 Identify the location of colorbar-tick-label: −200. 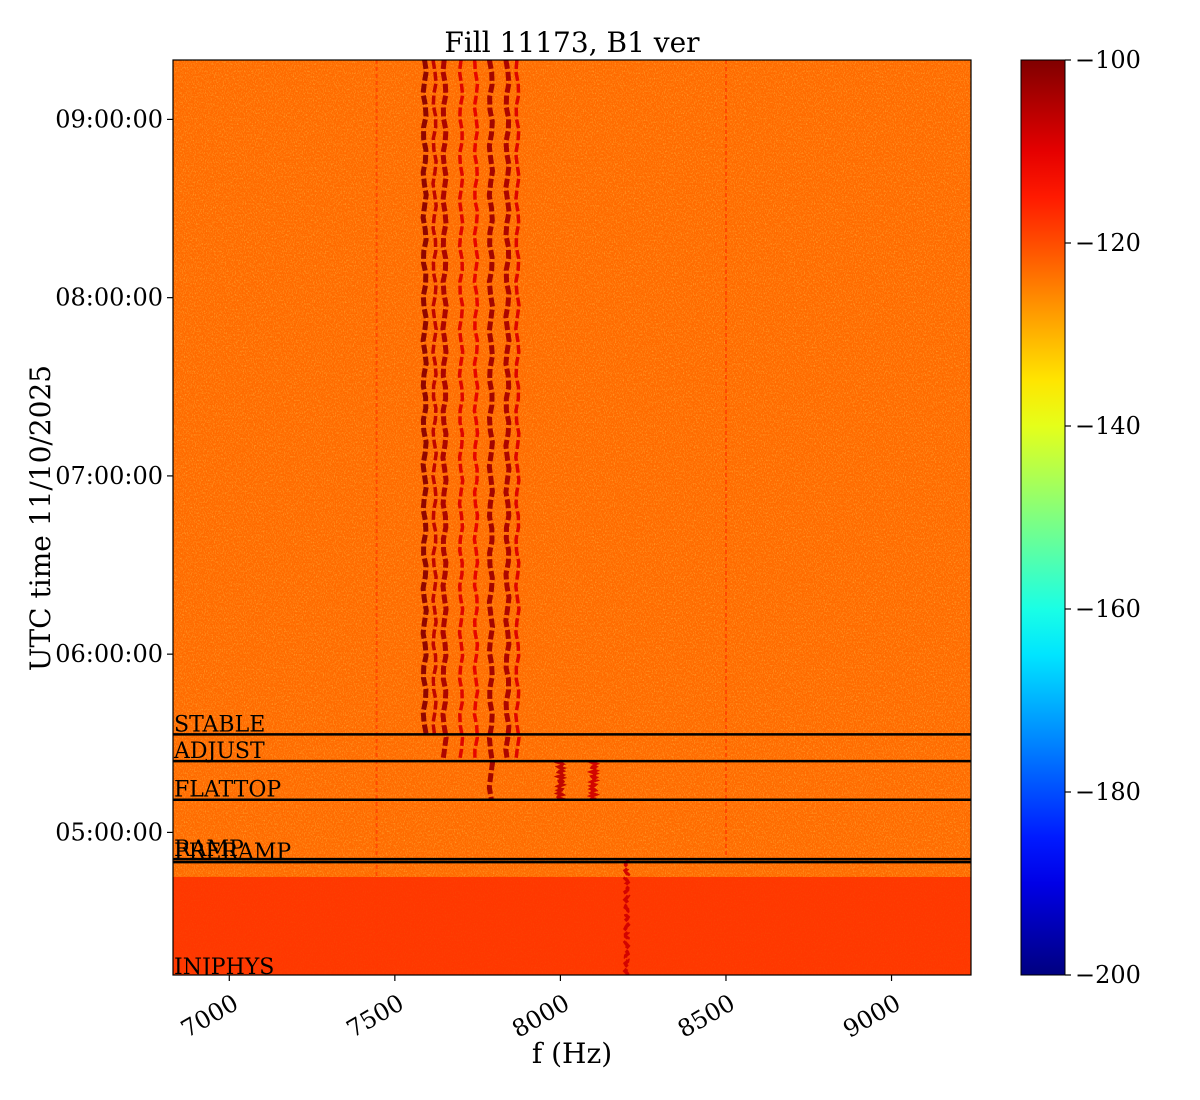
(1108, 975).